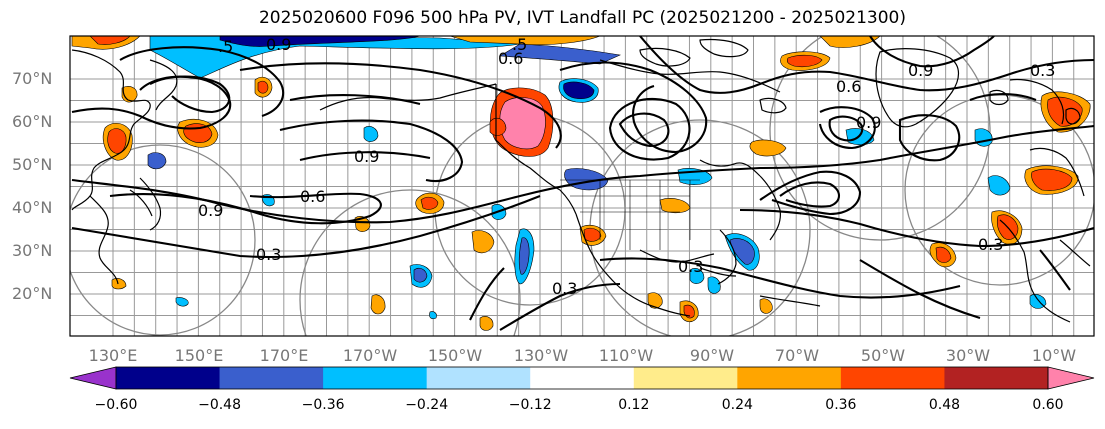  Describe the element at coordinates (370, 355) in the screenshot. I see `lon-label: 170°W` at that location.